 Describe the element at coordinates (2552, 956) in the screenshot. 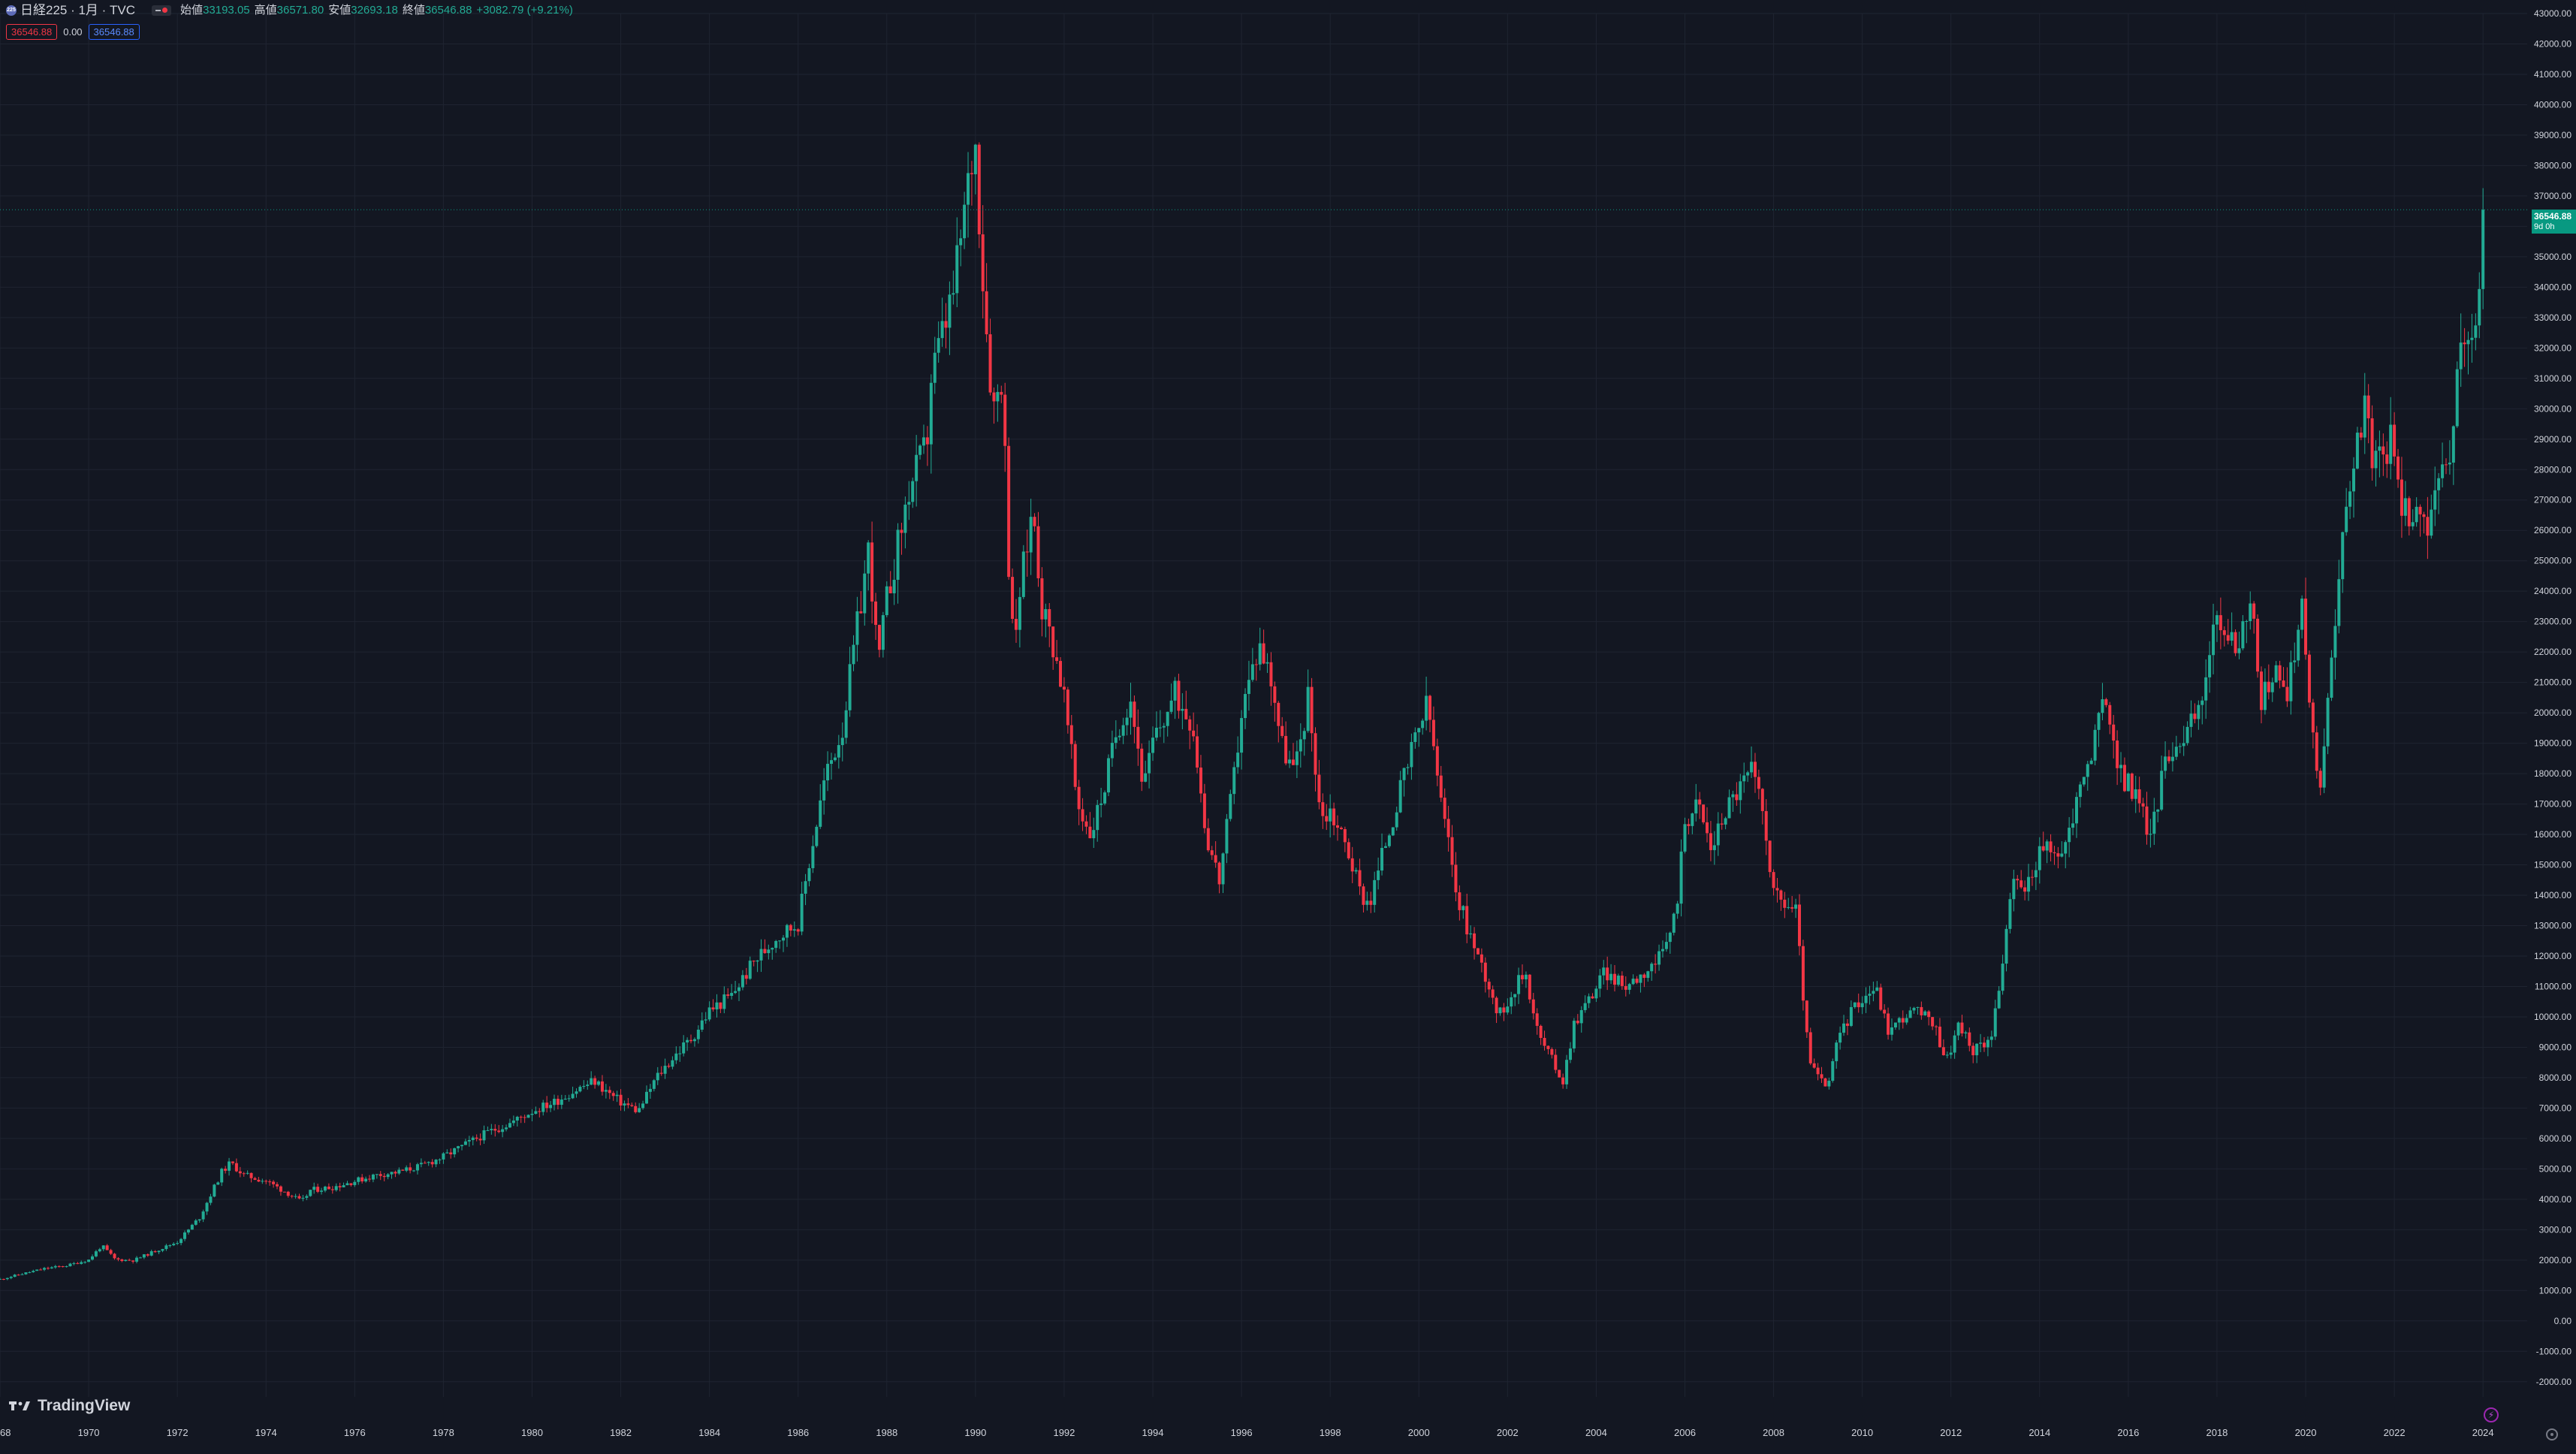

I see `y-tick-label: 12000.00` at that location.